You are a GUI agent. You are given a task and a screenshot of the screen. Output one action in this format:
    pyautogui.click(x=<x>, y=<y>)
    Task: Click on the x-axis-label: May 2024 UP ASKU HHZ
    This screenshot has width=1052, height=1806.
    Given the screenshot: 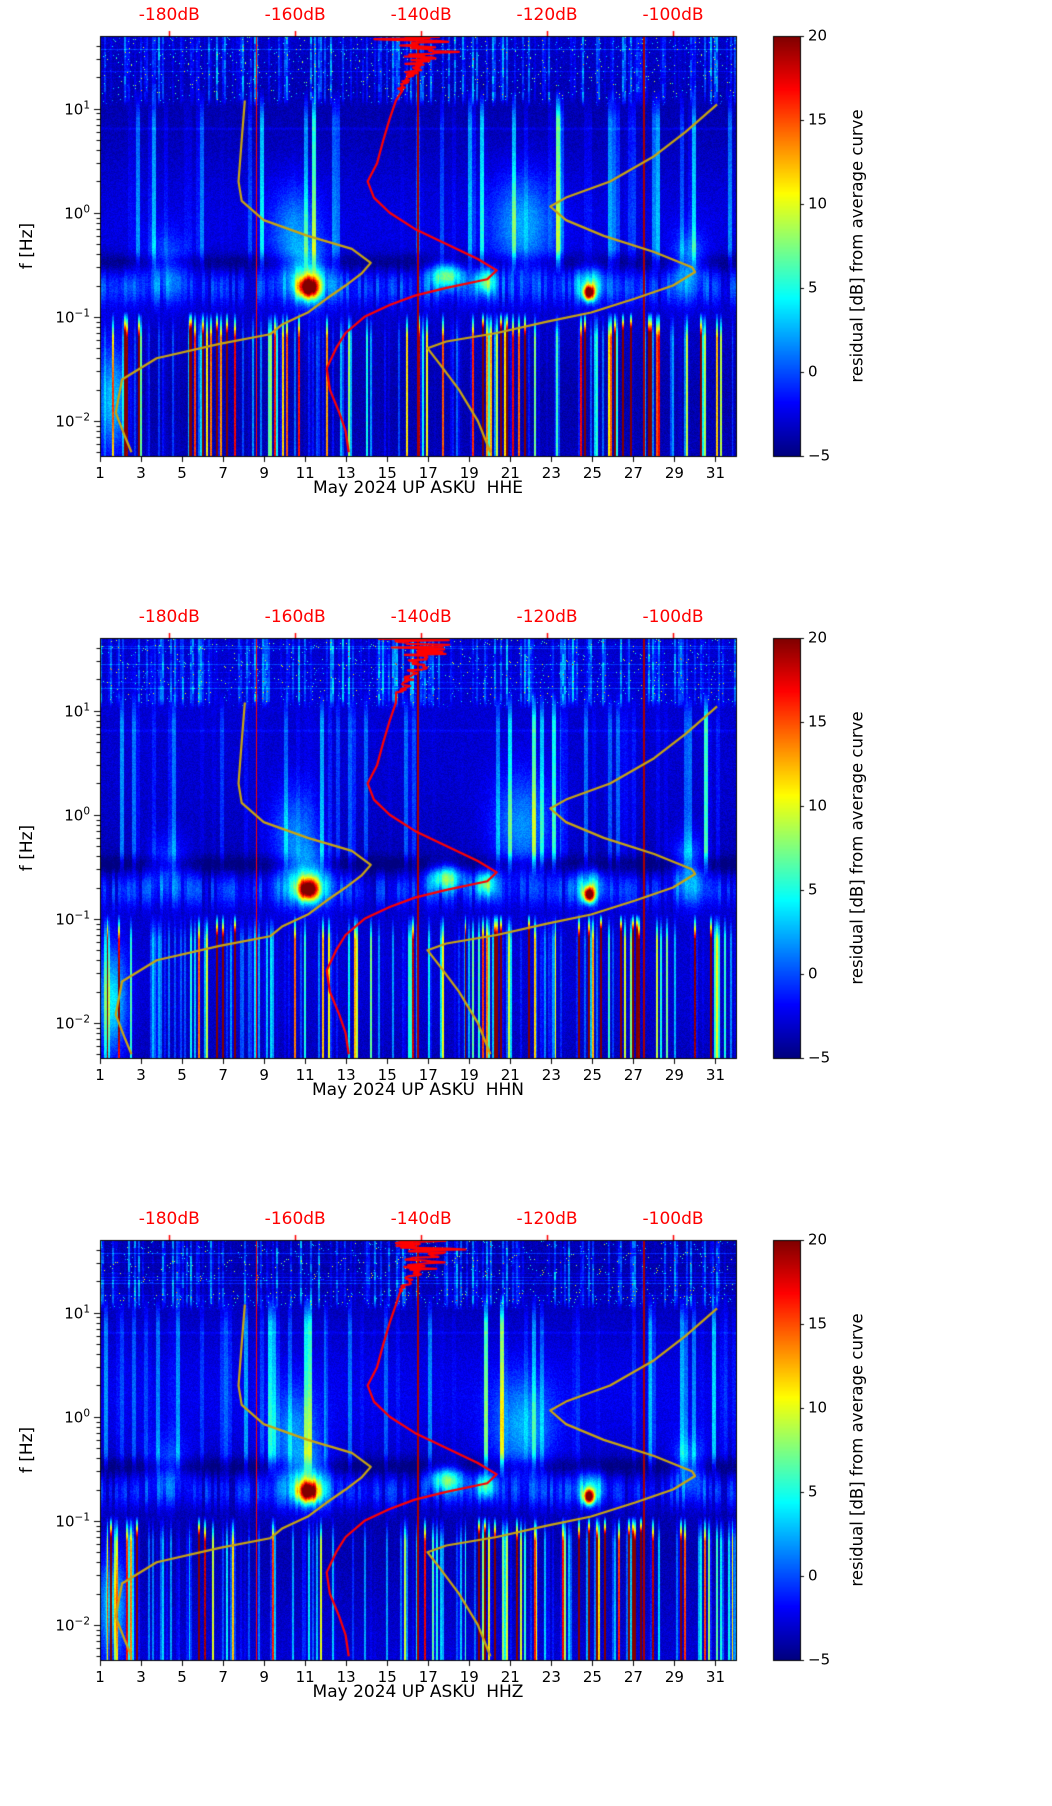 What is the action you would take?
    pyautogui.click(x=418, y=1692)
    